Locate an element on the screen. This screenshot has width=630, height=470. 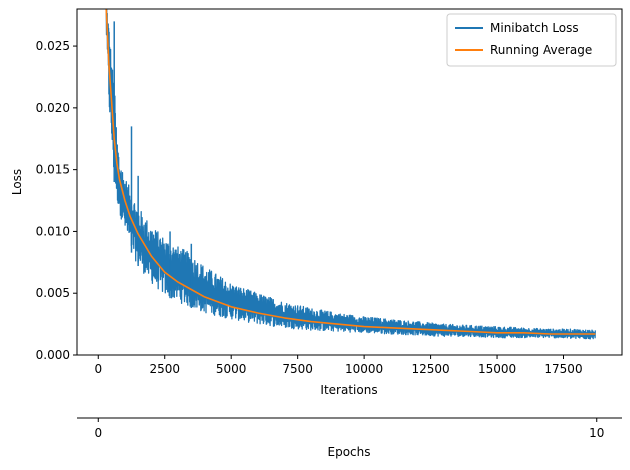
x-tick-label: 17500 is located at coordinates (563, 369).